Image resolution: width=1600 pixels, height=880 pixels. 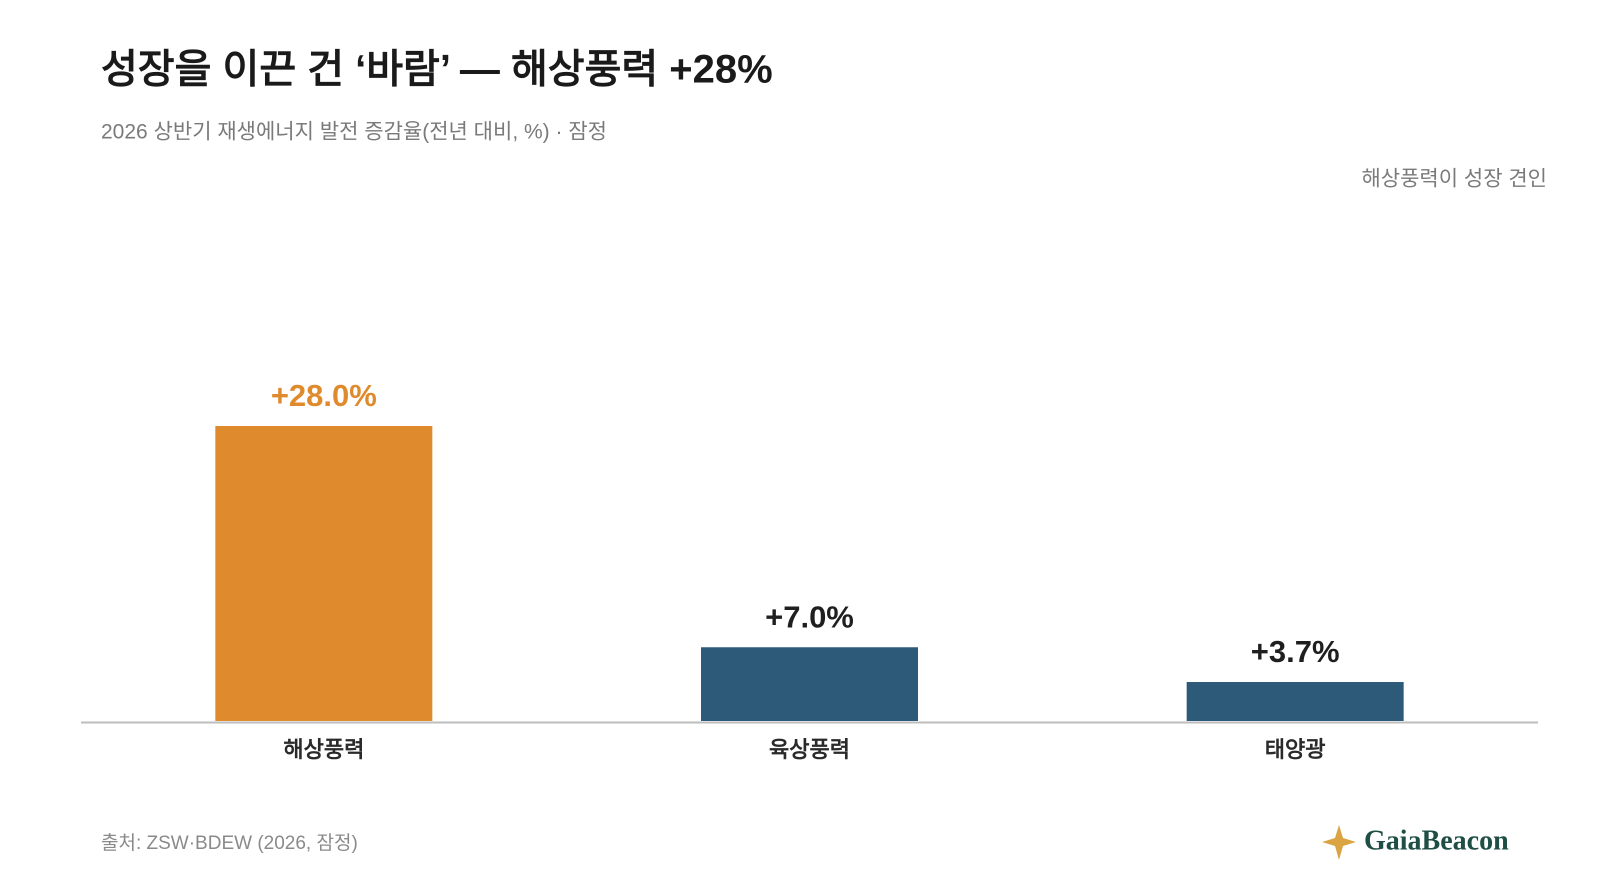 I want to click on brand-name: GaiaBeacon, so click(x=1436, y=840).